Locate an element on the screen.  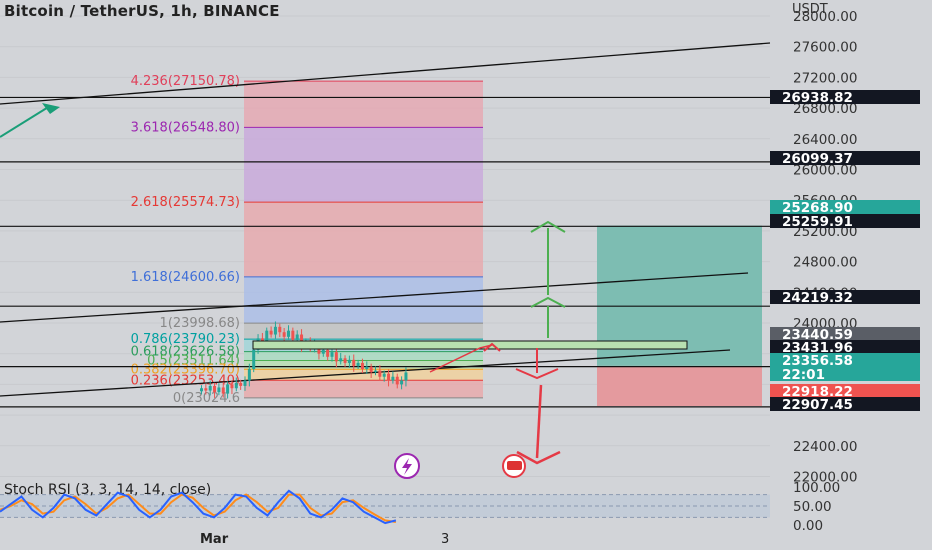
fib-label: 4.236(27150.78) is located at coordinates (185, 81).